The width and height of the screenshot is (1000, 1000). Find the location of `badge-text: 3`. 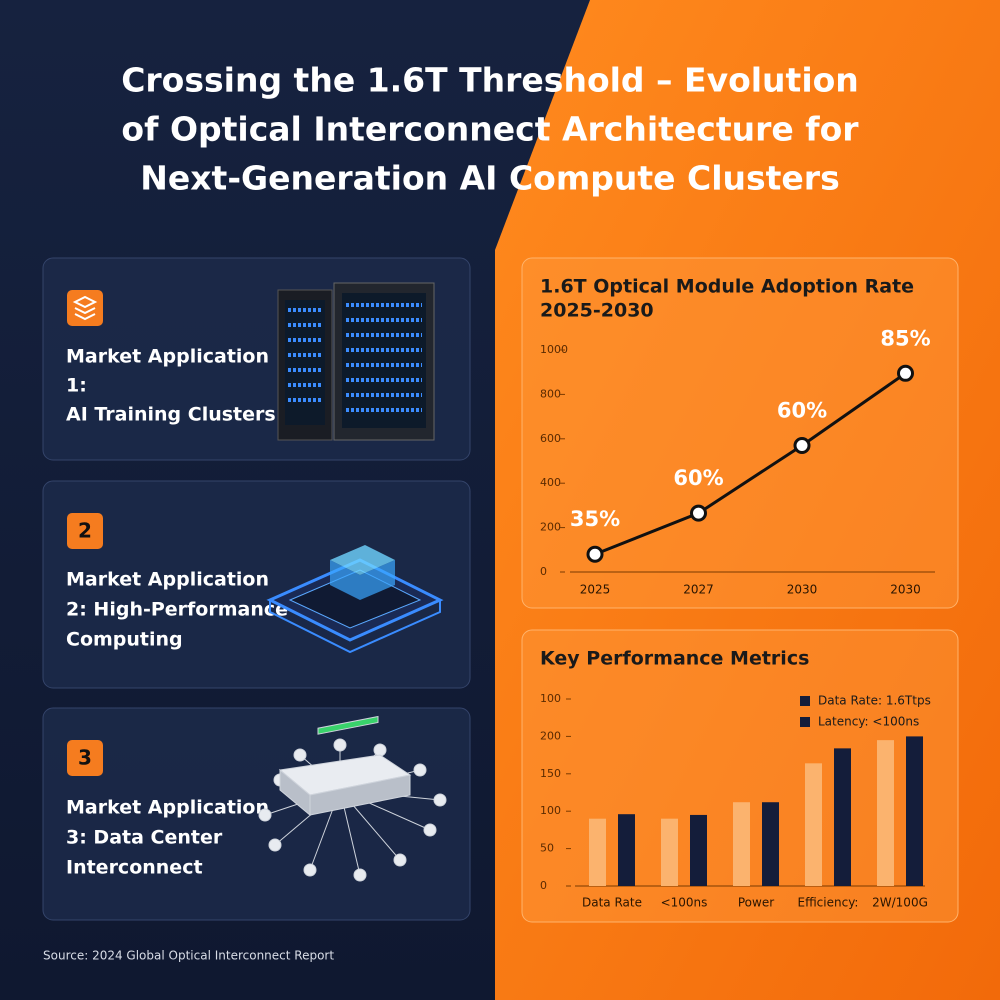

badge-text: 3 is located at coordinates (85, 758).